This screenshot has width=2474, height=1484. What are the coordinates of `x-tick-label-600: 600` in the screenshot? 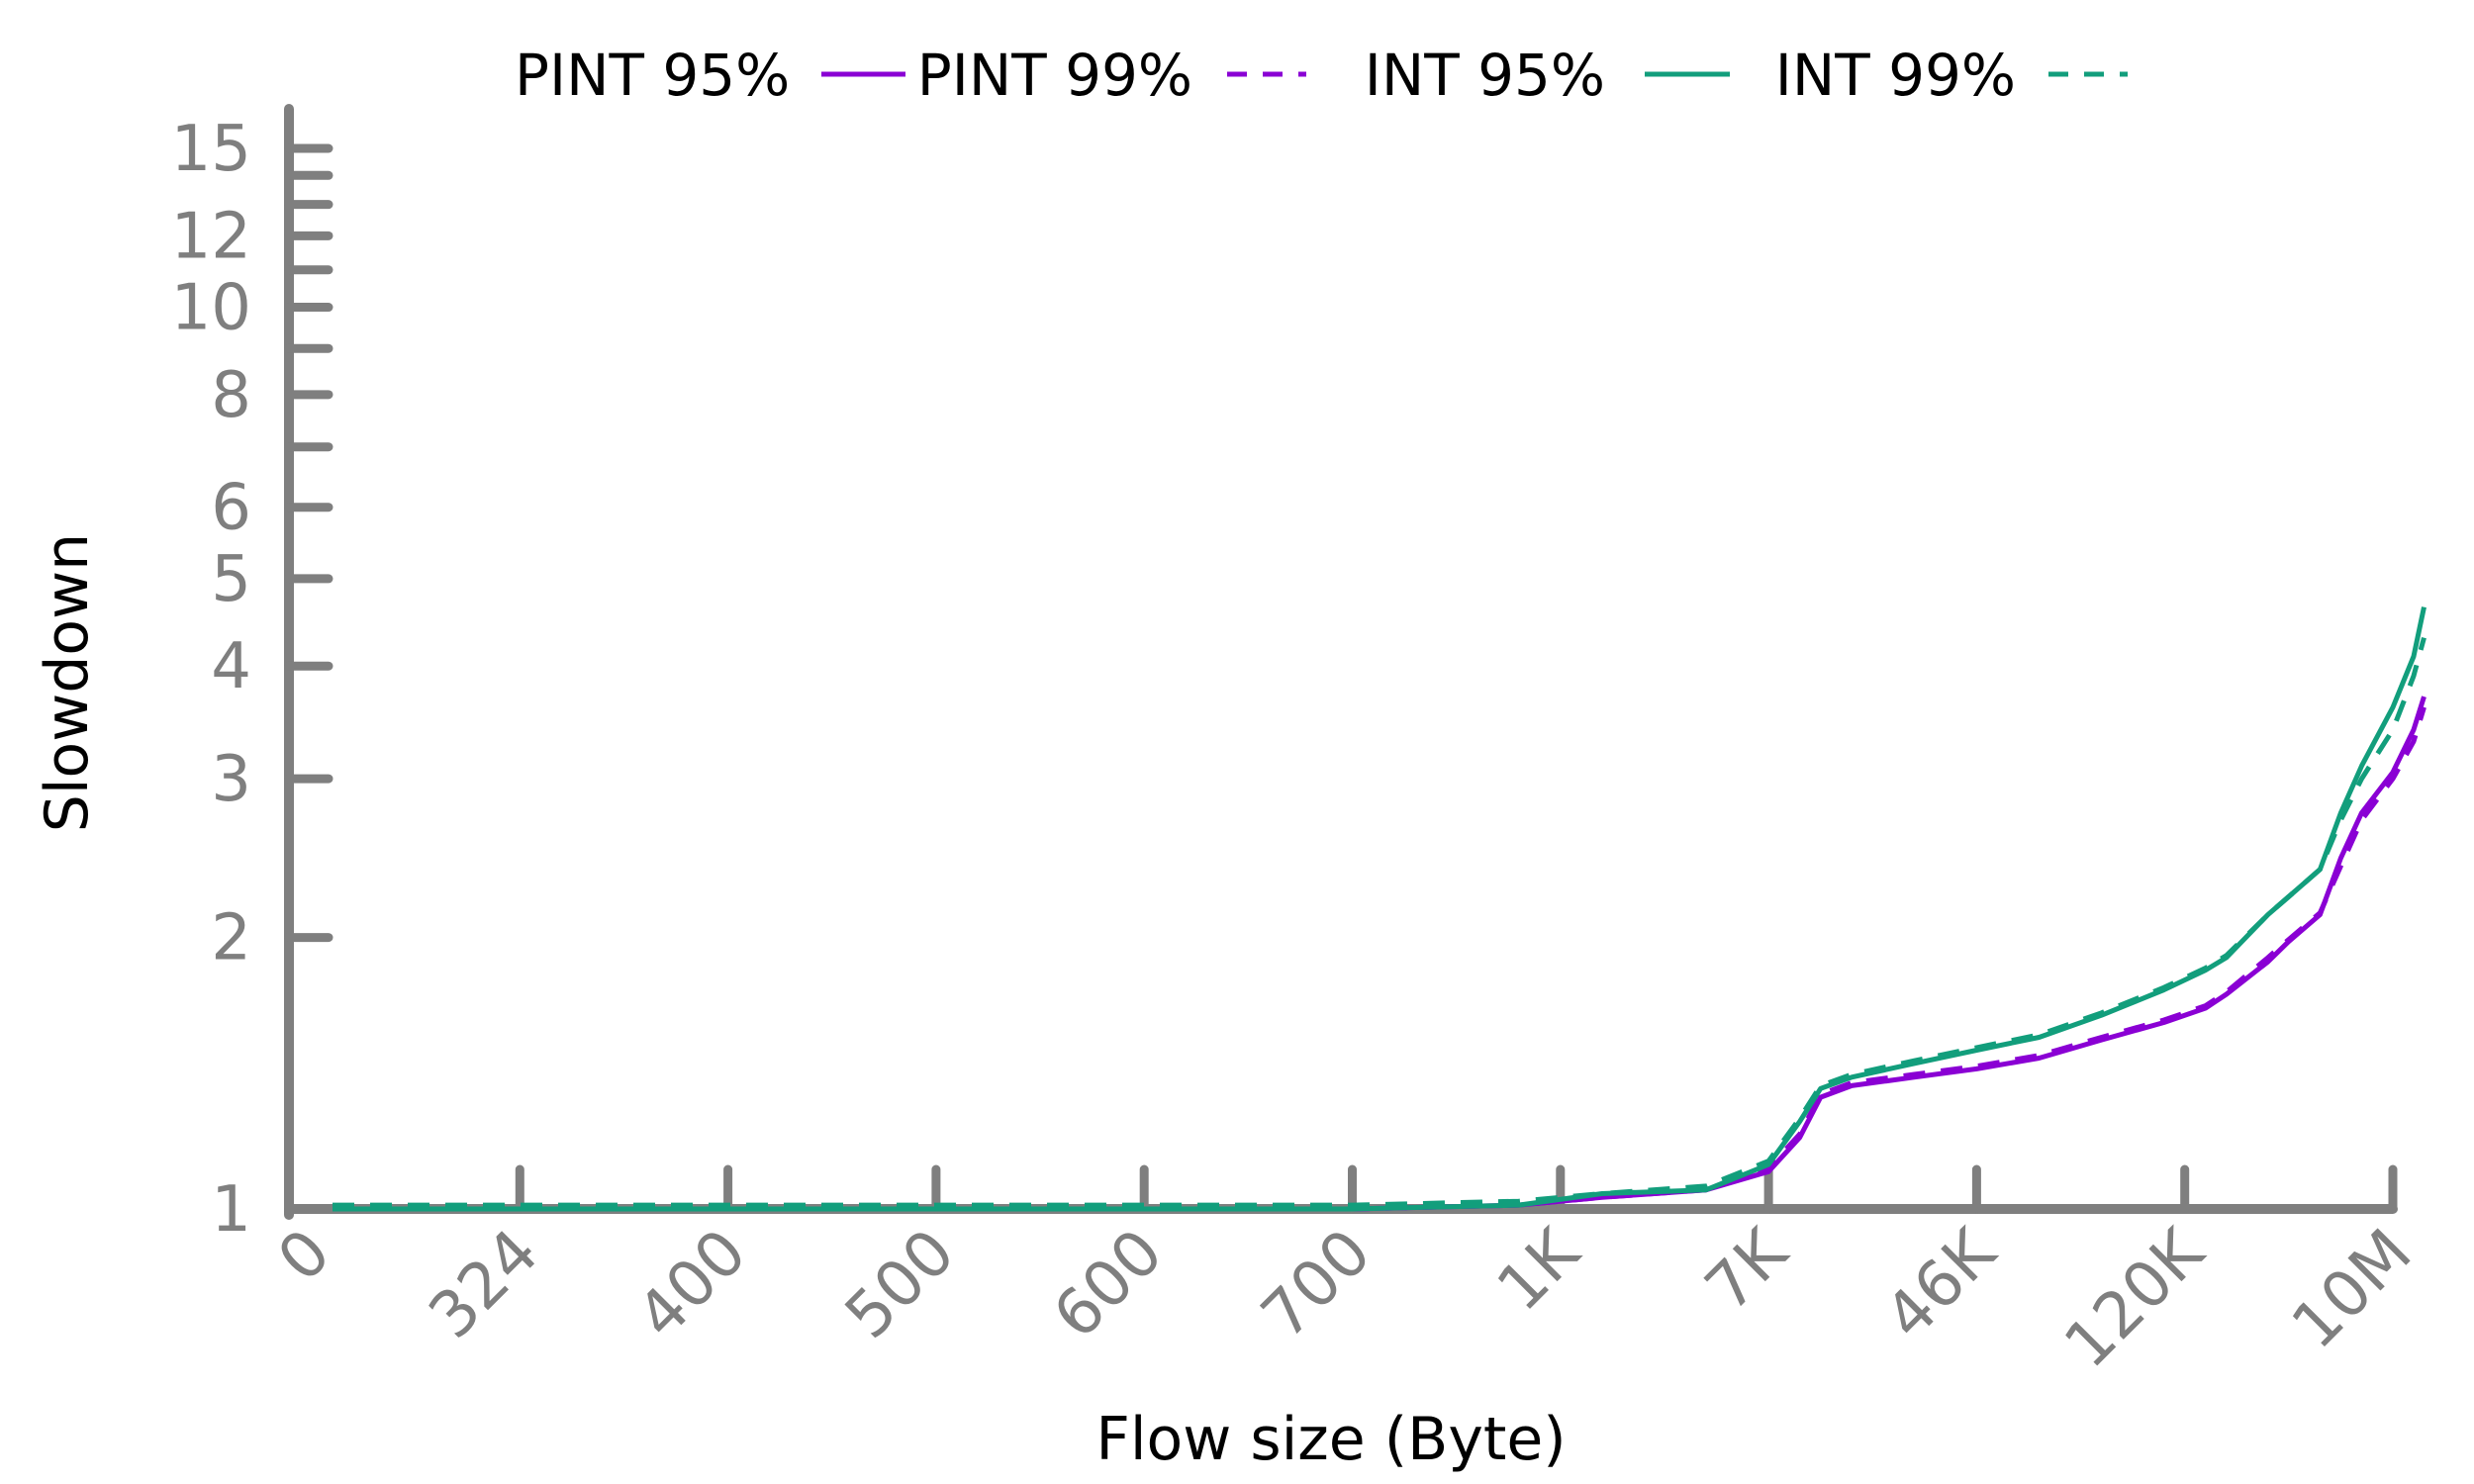 It's located at (1109, 1284).